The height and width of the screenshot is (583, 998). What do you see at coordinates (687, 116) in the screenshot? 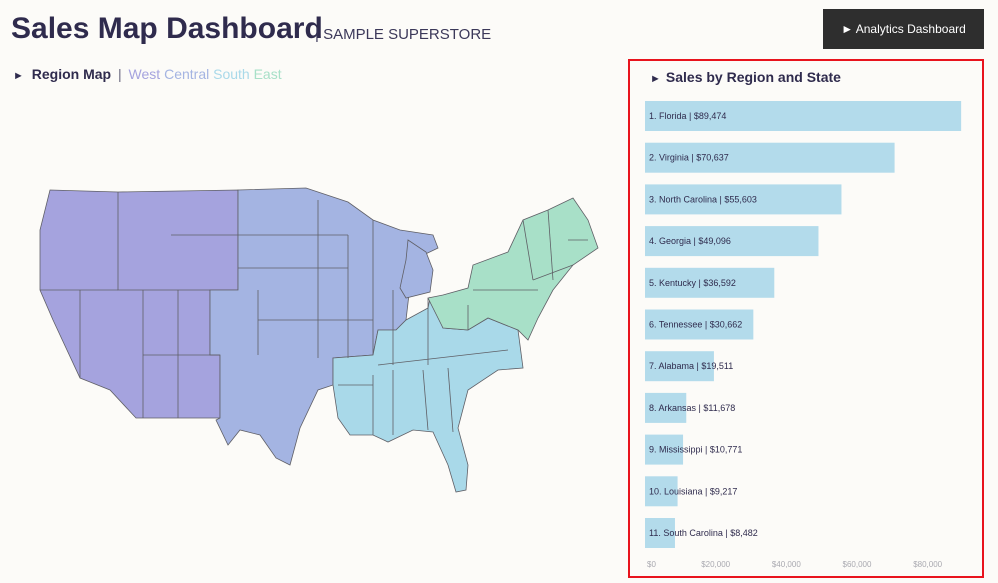
I see `bar-label: 1. Florida | $89,474` at bounding box center [687, 116].